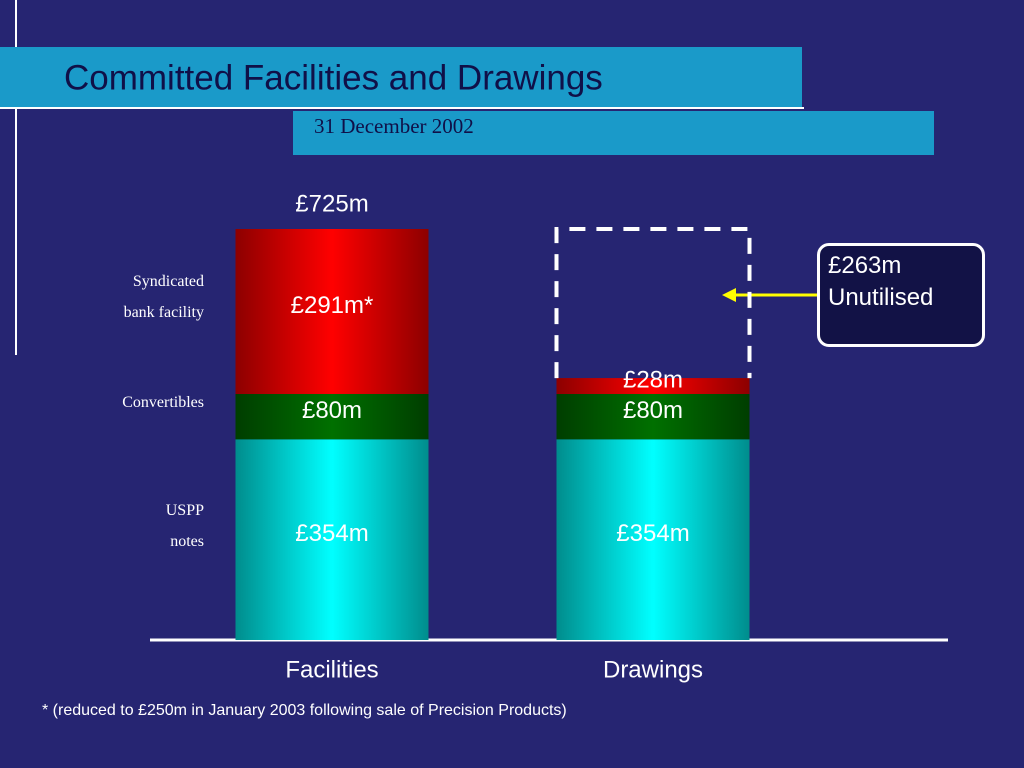 This screenshot has width=1024, height=768. What do you see at coordinates (163, 297) in the screenshot?
I see `legend-label: Syndicated bank facility` at bounding box center [163, 297].